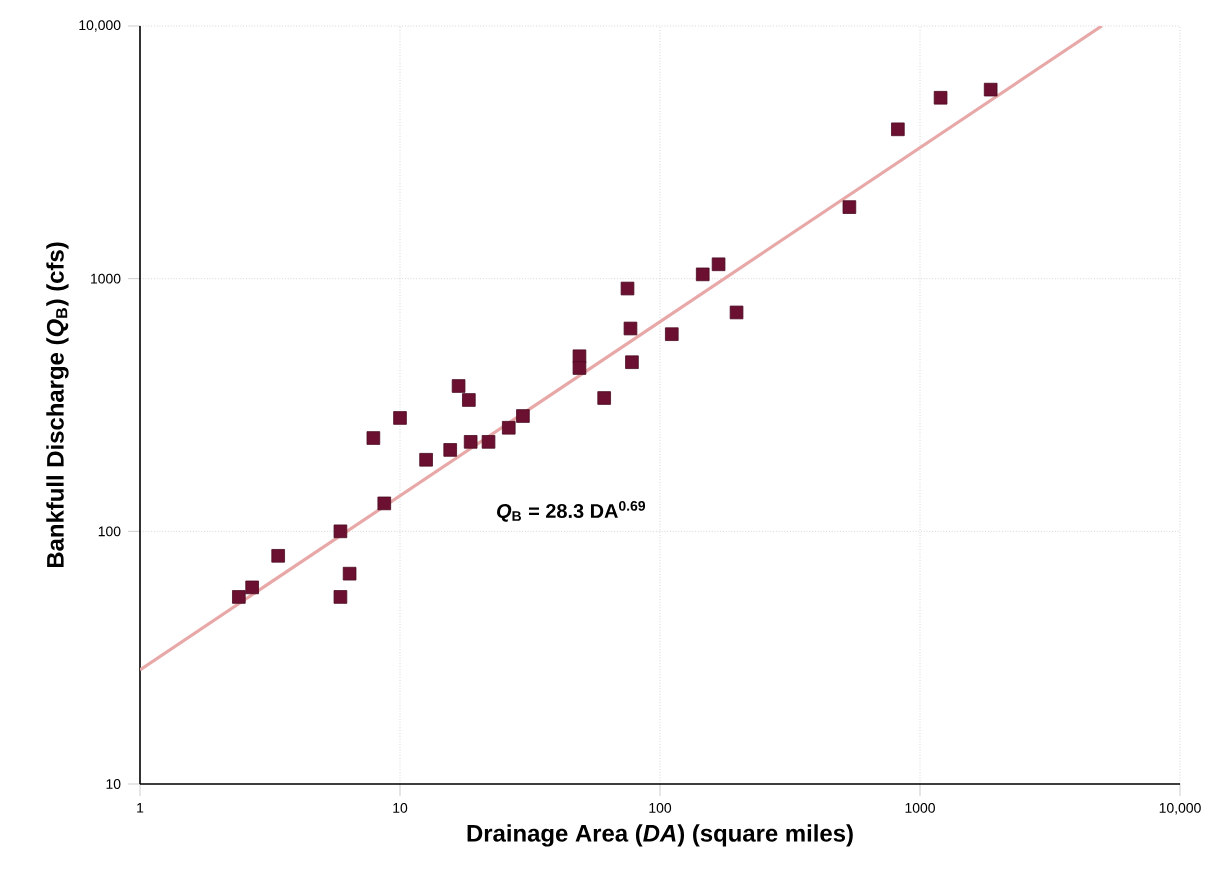 The width and height of the screenshot is (1208, 874). I want to click on y-axis-title: Bankfull Discharge (Q$_{B}$) (cfs), so click(57, 405).